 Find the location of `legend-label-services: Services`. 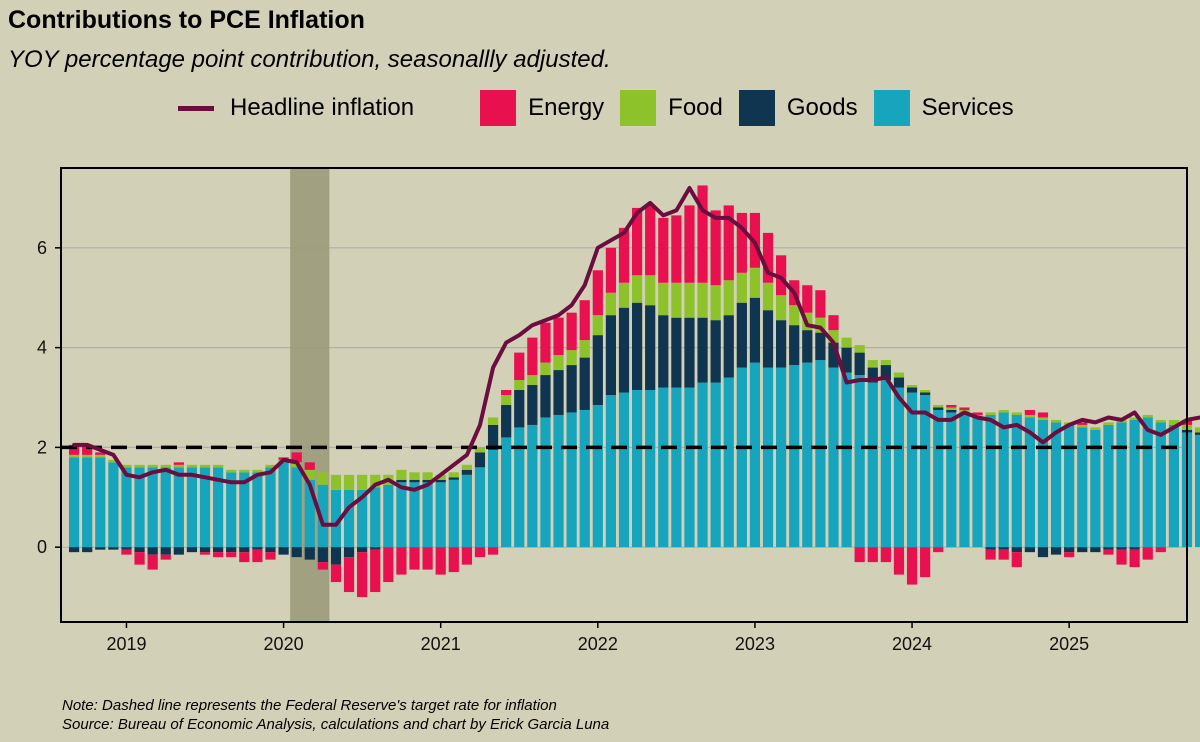

legend-label-services: Services is located at coordinates (967, 107).